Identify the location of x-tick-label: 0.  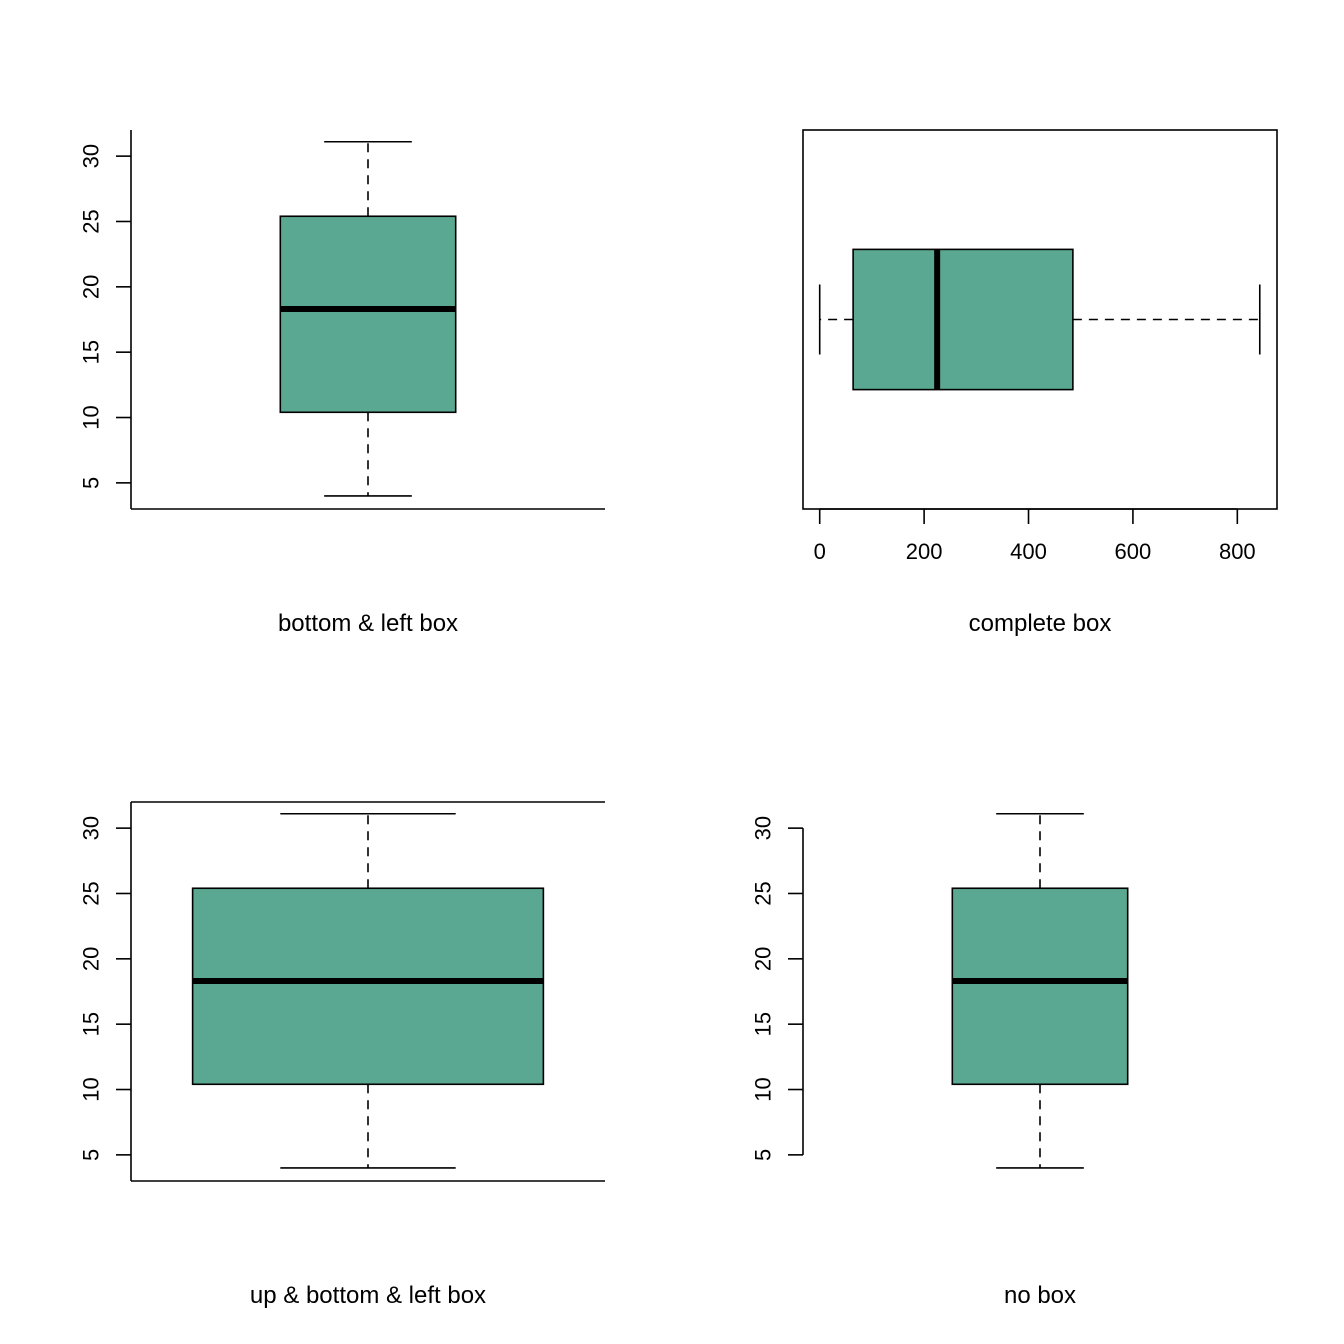
(820, 551).